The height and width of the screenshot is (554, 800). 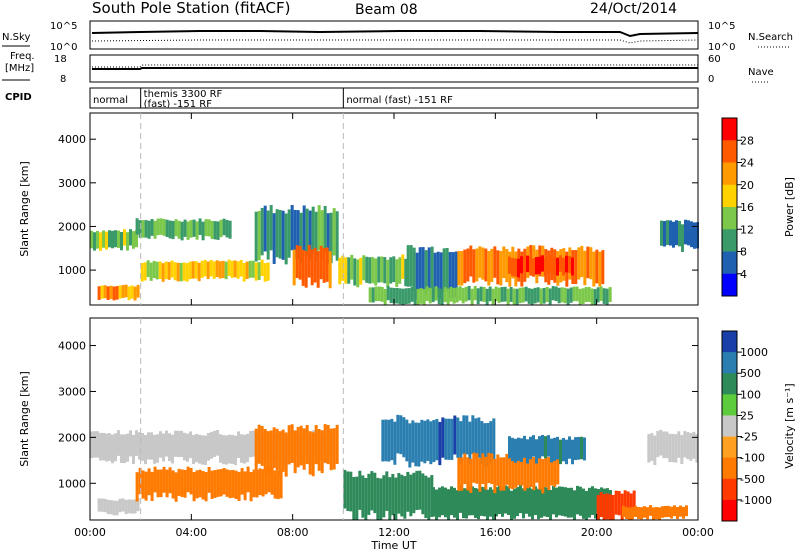 I want to click on colorbar-tick-label: 4, so click(x=743, y=274).